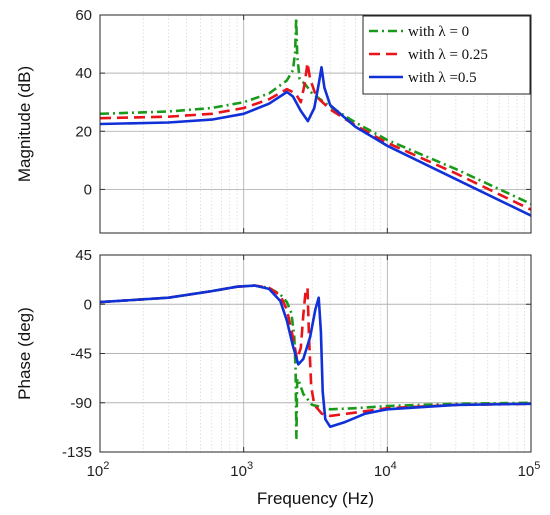 The height and width of the screenshot is (515, 550). I want to click on x-tick-exponent: 4, so click(394, 466).